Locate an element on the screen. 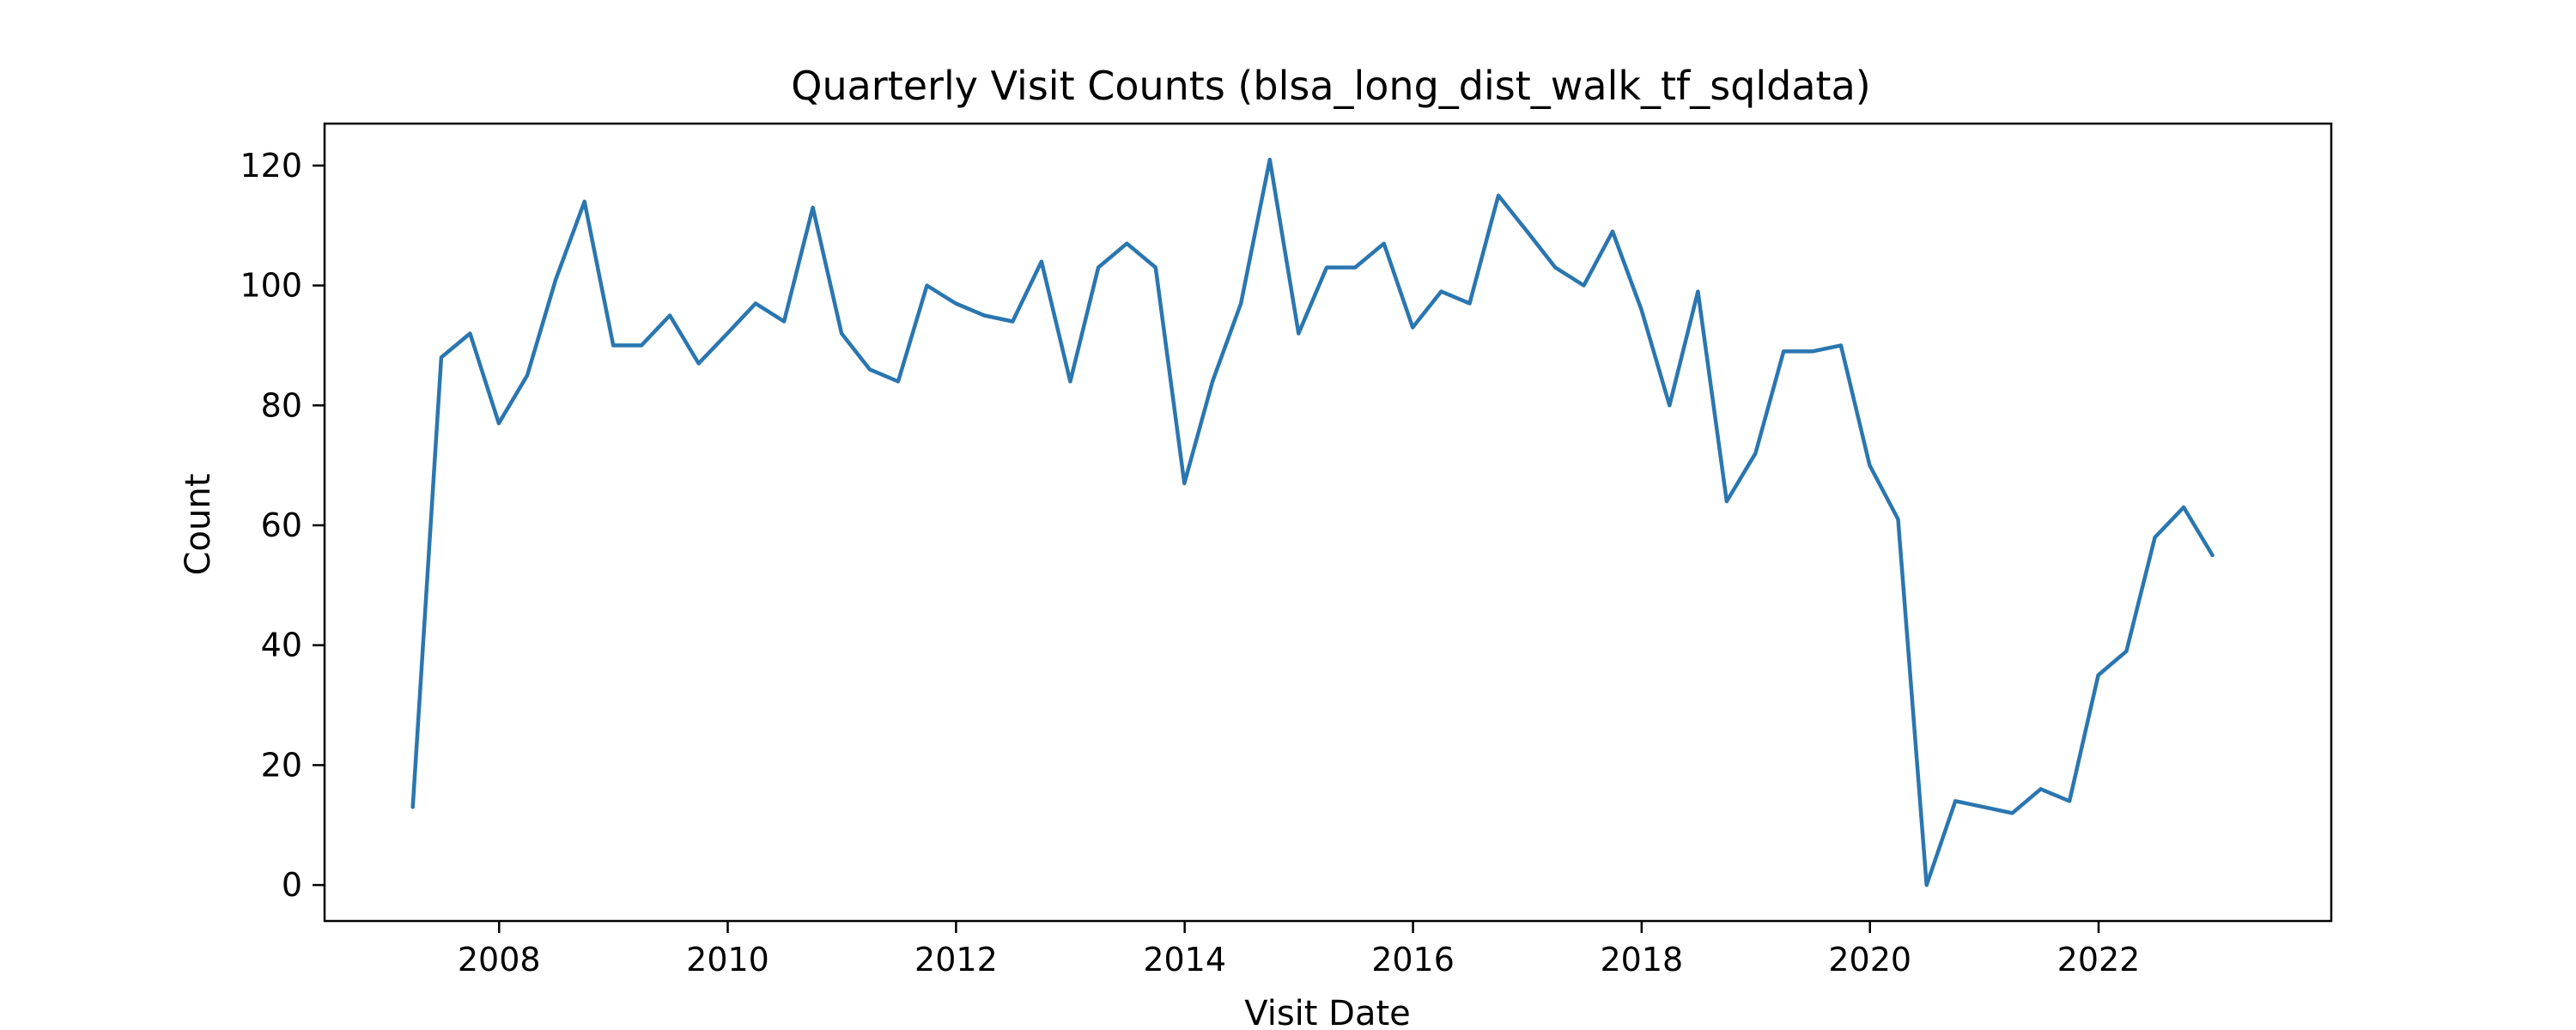 Image resolution: width=2576 pixels, height=1030 pixels. y-tick-label: 60 is located at coordinates (281, 525).